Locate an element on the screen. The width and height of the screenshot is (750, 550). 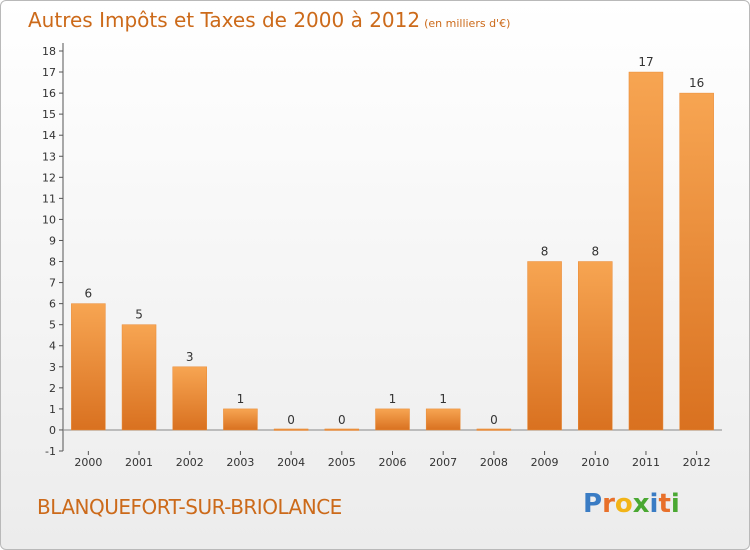
x-tick-label: 2000 is located at coordinates (88, 462).